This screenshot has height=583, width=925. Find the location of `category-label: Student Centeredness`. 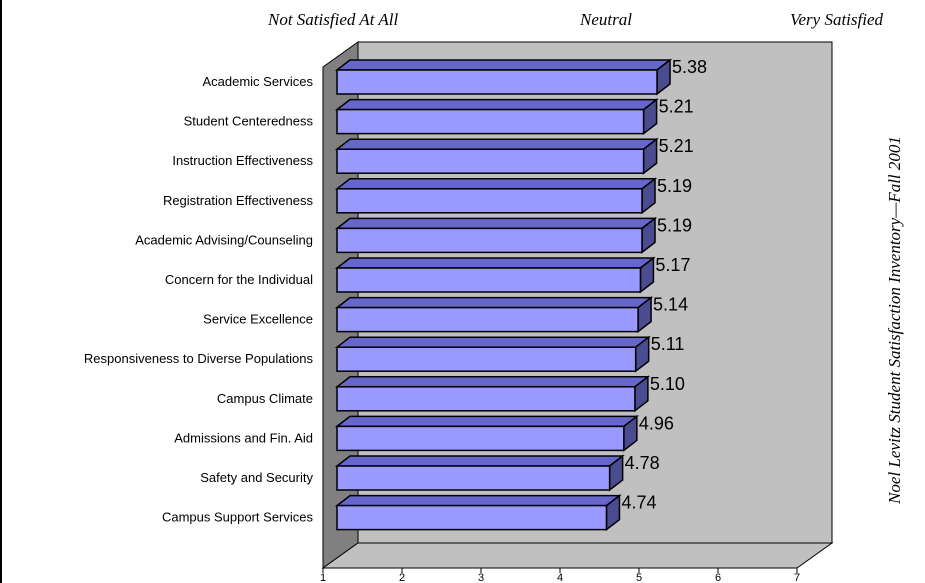

category-label: Student Centeredness is located at coordinates (249, 121).